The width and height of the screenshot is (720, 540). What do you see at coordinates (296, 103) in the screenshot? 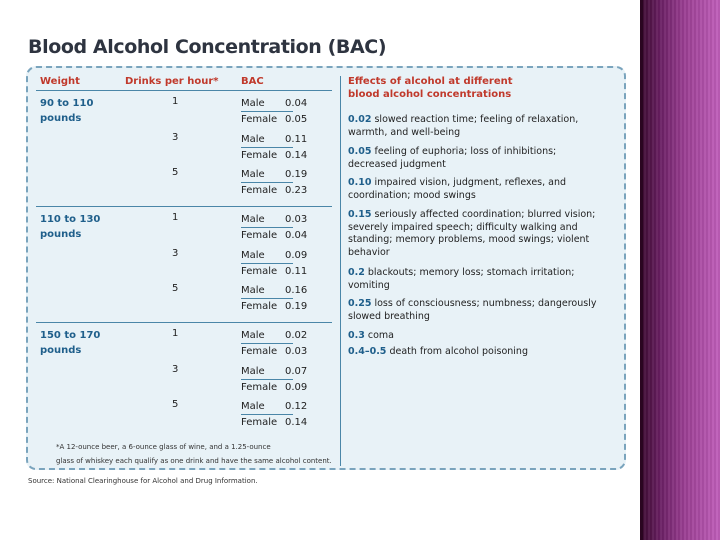
I see `bac-male-value: 0.04` at bounding box center [296, 103].